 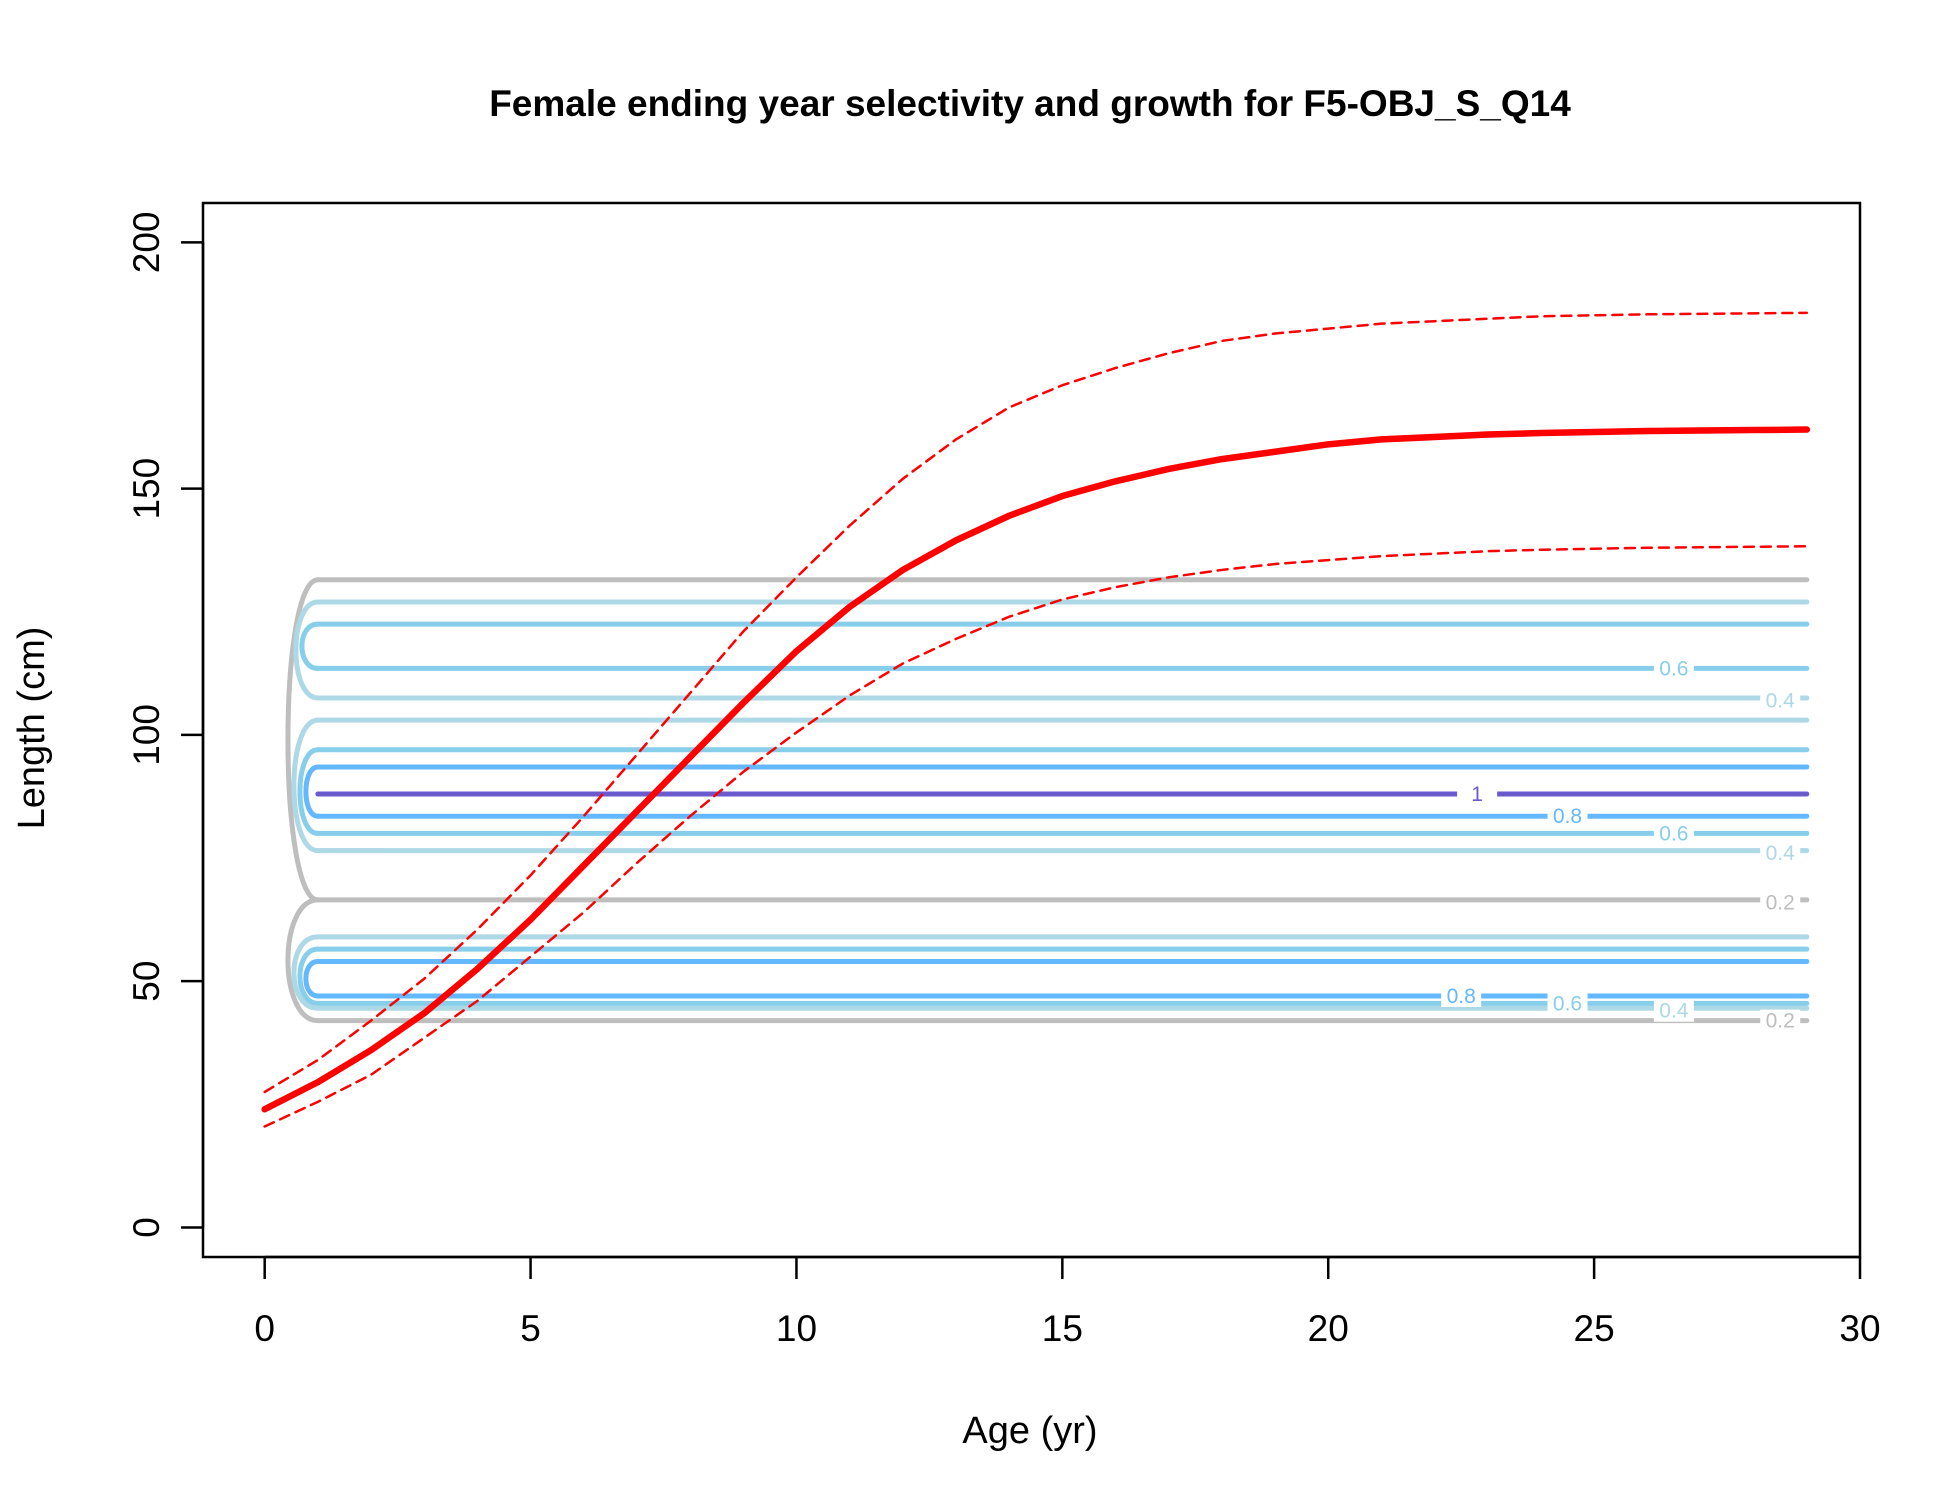 I want to click on y-tick-label-200: 200, so click(x=146, y=243).